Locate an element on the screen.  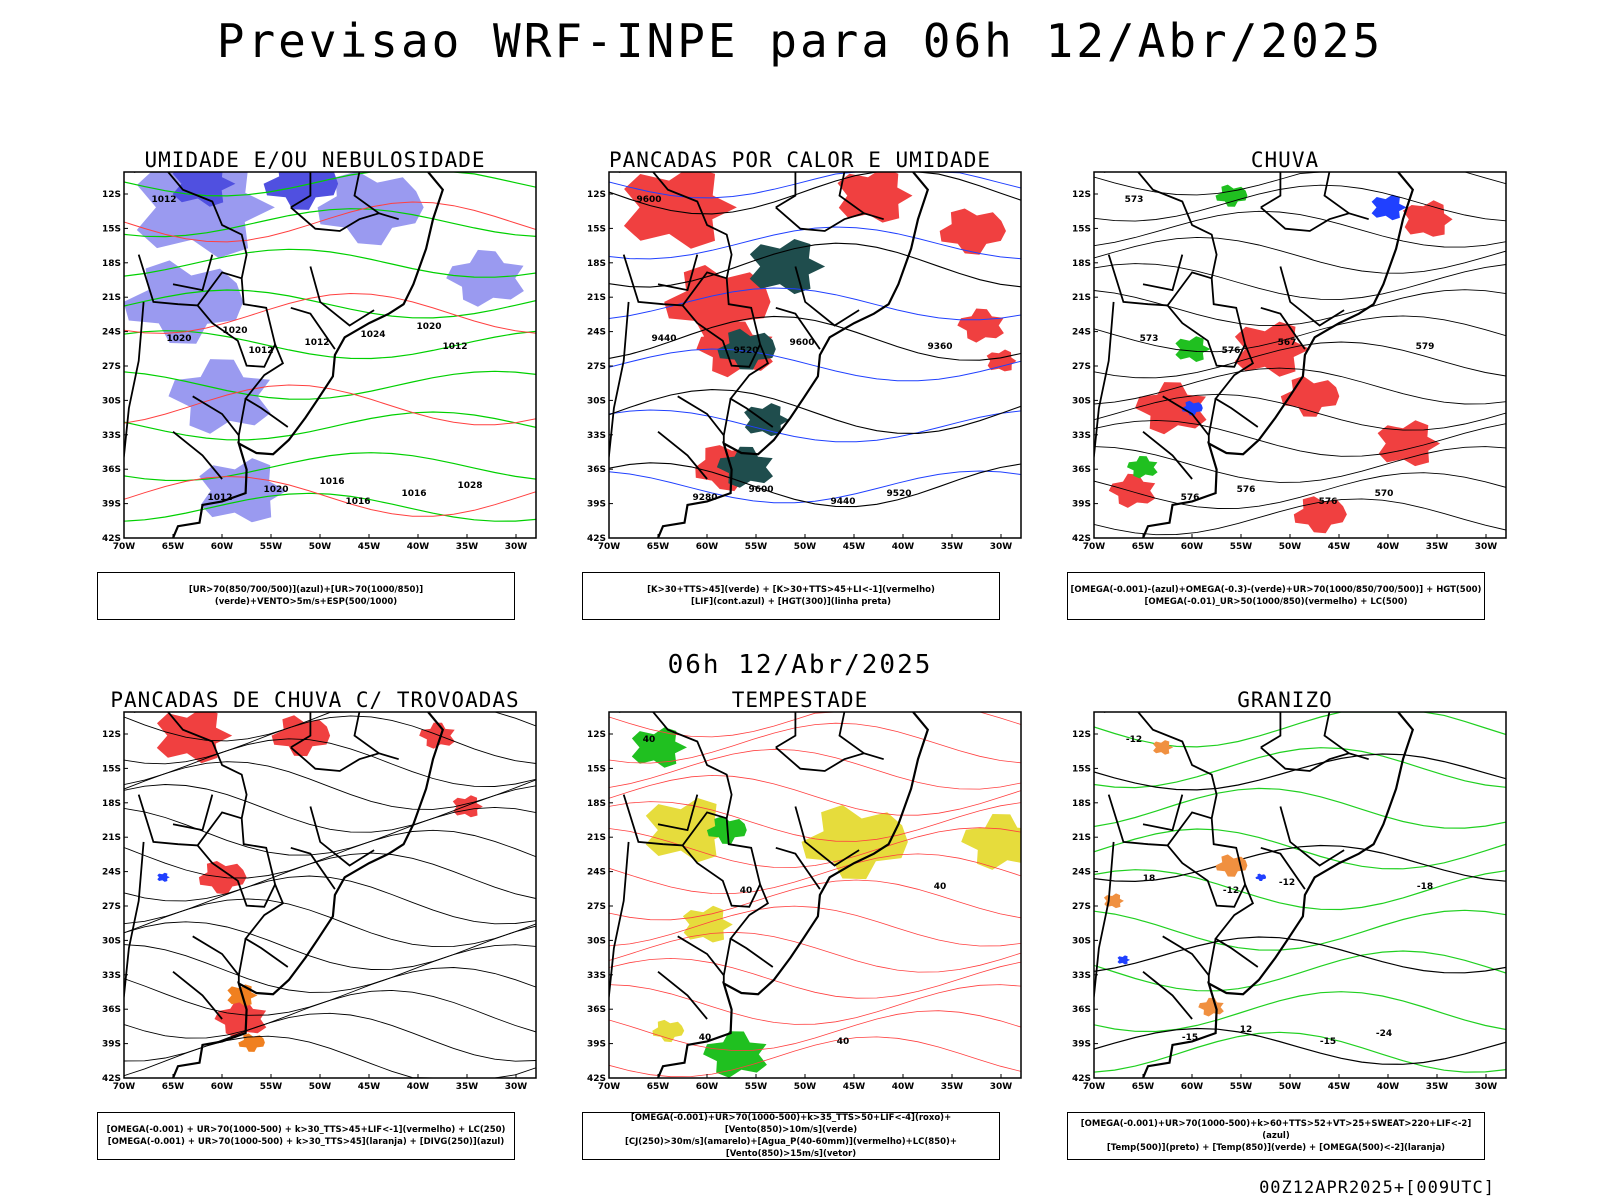
map-layer: -12 -12 -15 -18 -15 -12 -24 18 12 is located at coordinates (1300, 895).